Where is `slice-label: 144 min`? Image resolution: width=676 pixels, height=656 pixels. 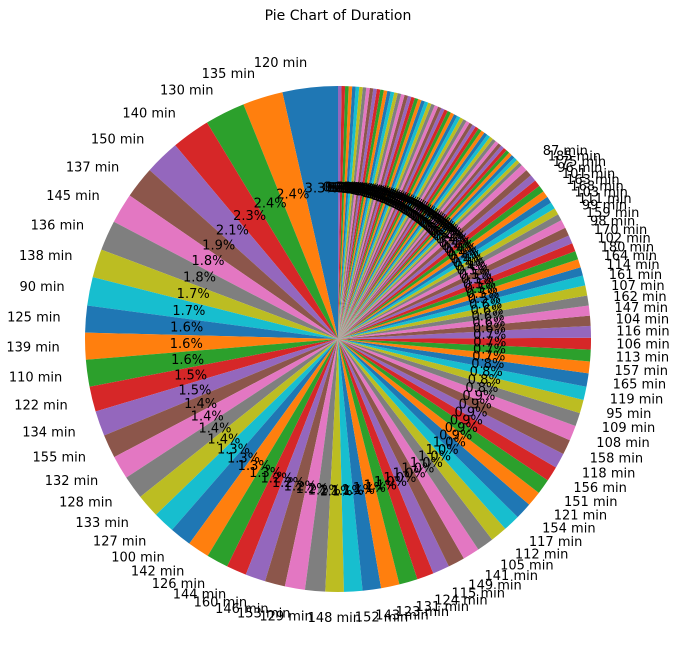
slice-label: 144 min is located at coordinates (199, 594).